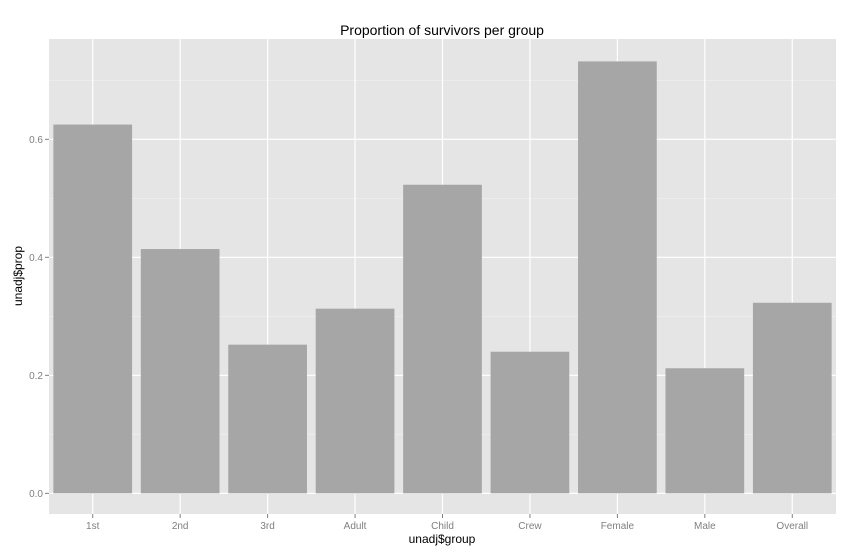 Image resolution: width=856 pixels, height=557 pixels. What do you see at coordinates (267, 526) in the screenshot?
I see `x-tick-label: 3rd` at bounding box center [267, 526].